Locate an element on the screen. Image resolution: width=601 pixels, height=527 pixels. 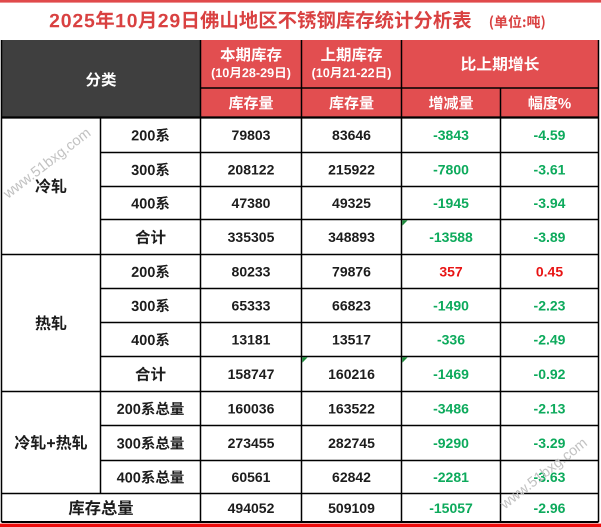
svg-text: -336 is located at coordinates (451, 340).